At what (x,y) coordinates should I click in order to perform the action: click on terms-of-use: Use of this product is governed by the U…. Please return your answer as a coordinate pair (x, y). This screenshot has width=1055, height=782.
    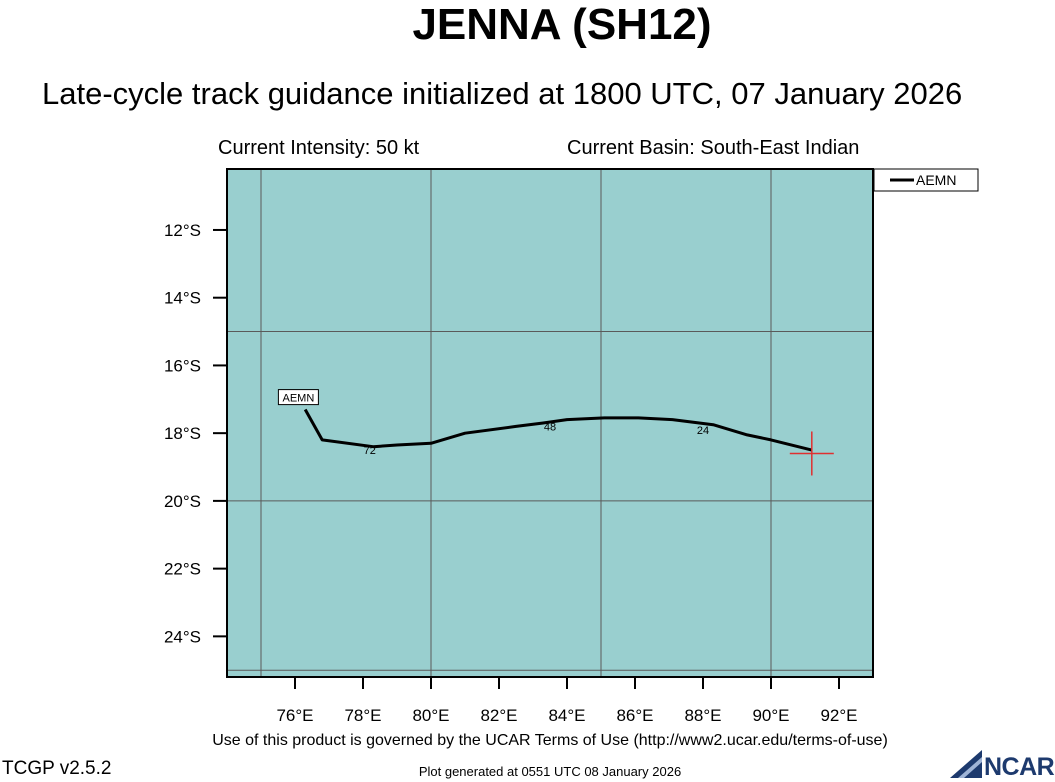
    Looking at the image, I should click on (550, 740).